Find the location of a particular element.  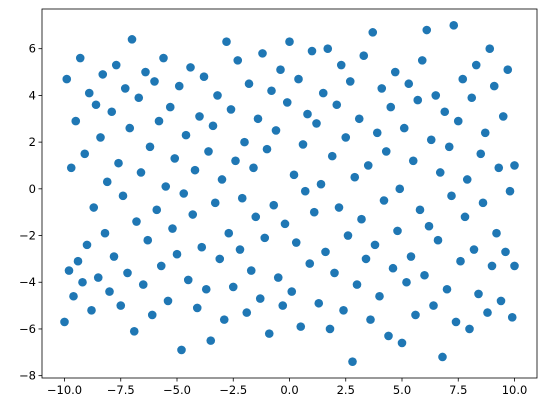

x-tick-label: 5.0 is located at coordinates (402, 390).